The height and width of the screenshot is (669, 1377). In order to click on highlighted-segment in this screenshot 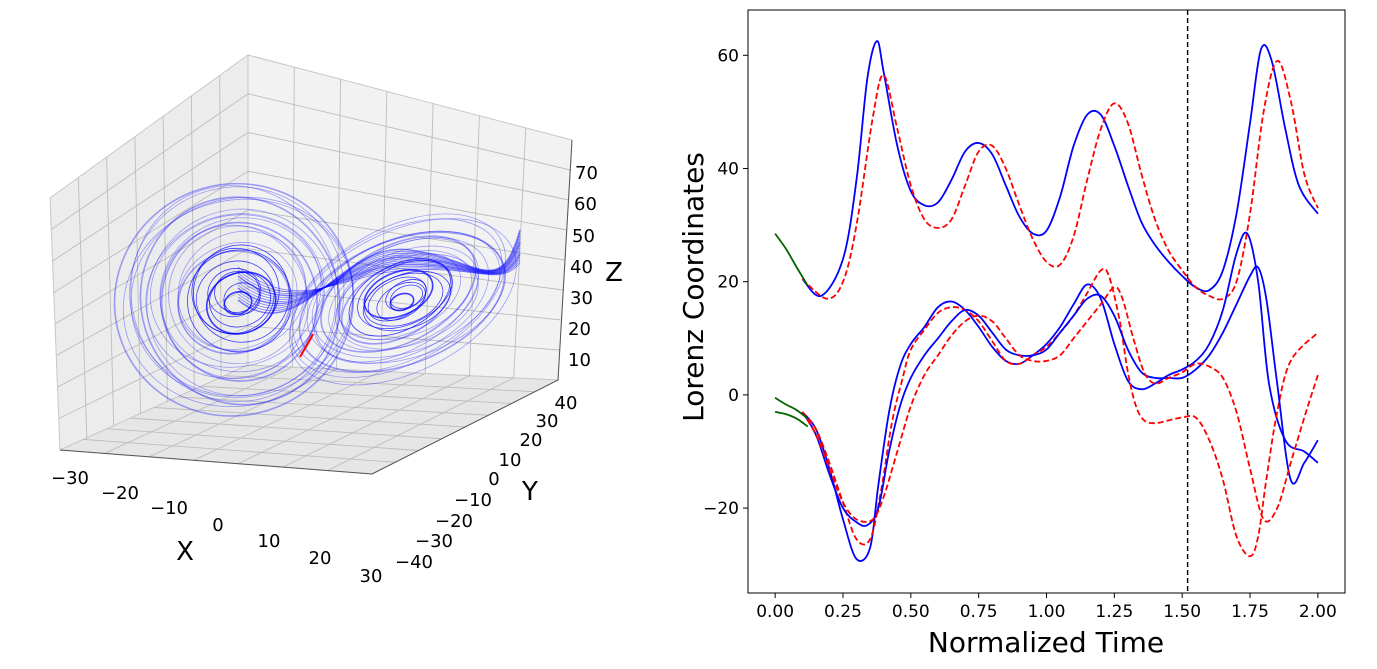, I will do `click(306, 345)`.